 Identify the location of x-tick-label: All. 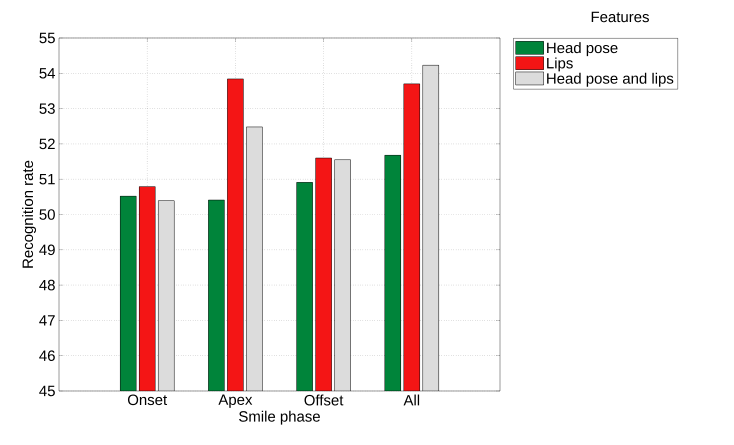
(412, 400).